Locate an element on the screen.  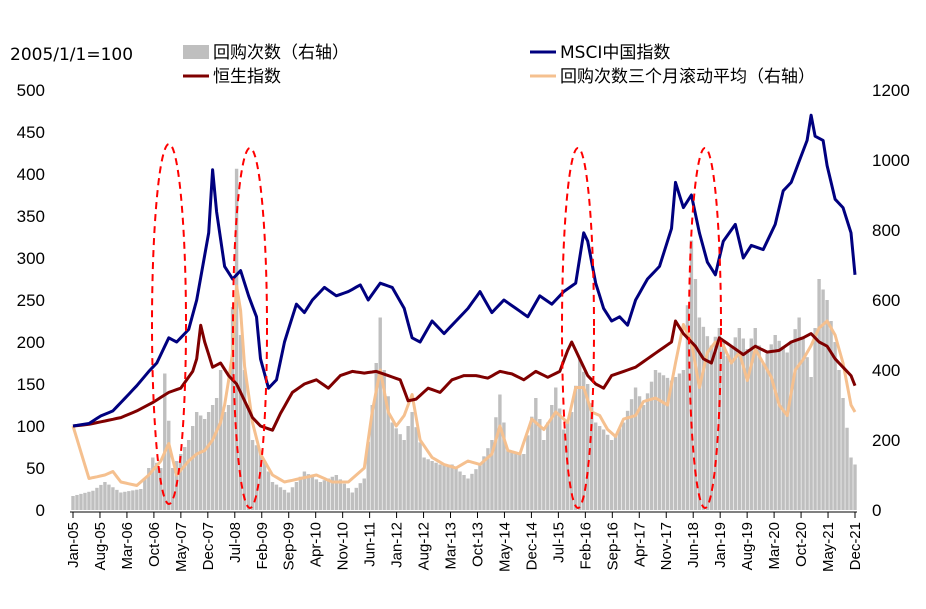
legend-label: 回购次数（右轴） is located at coordinates (281, 53).